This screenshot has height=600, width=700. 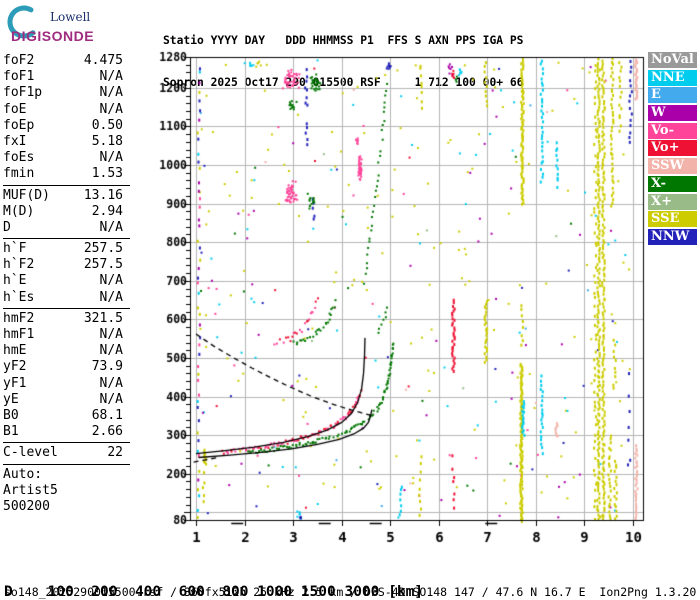 What do you see at coordinates (672, 183) in the screenshot?
I see `legend-item-x: X-` at bounding box center [672, 183].